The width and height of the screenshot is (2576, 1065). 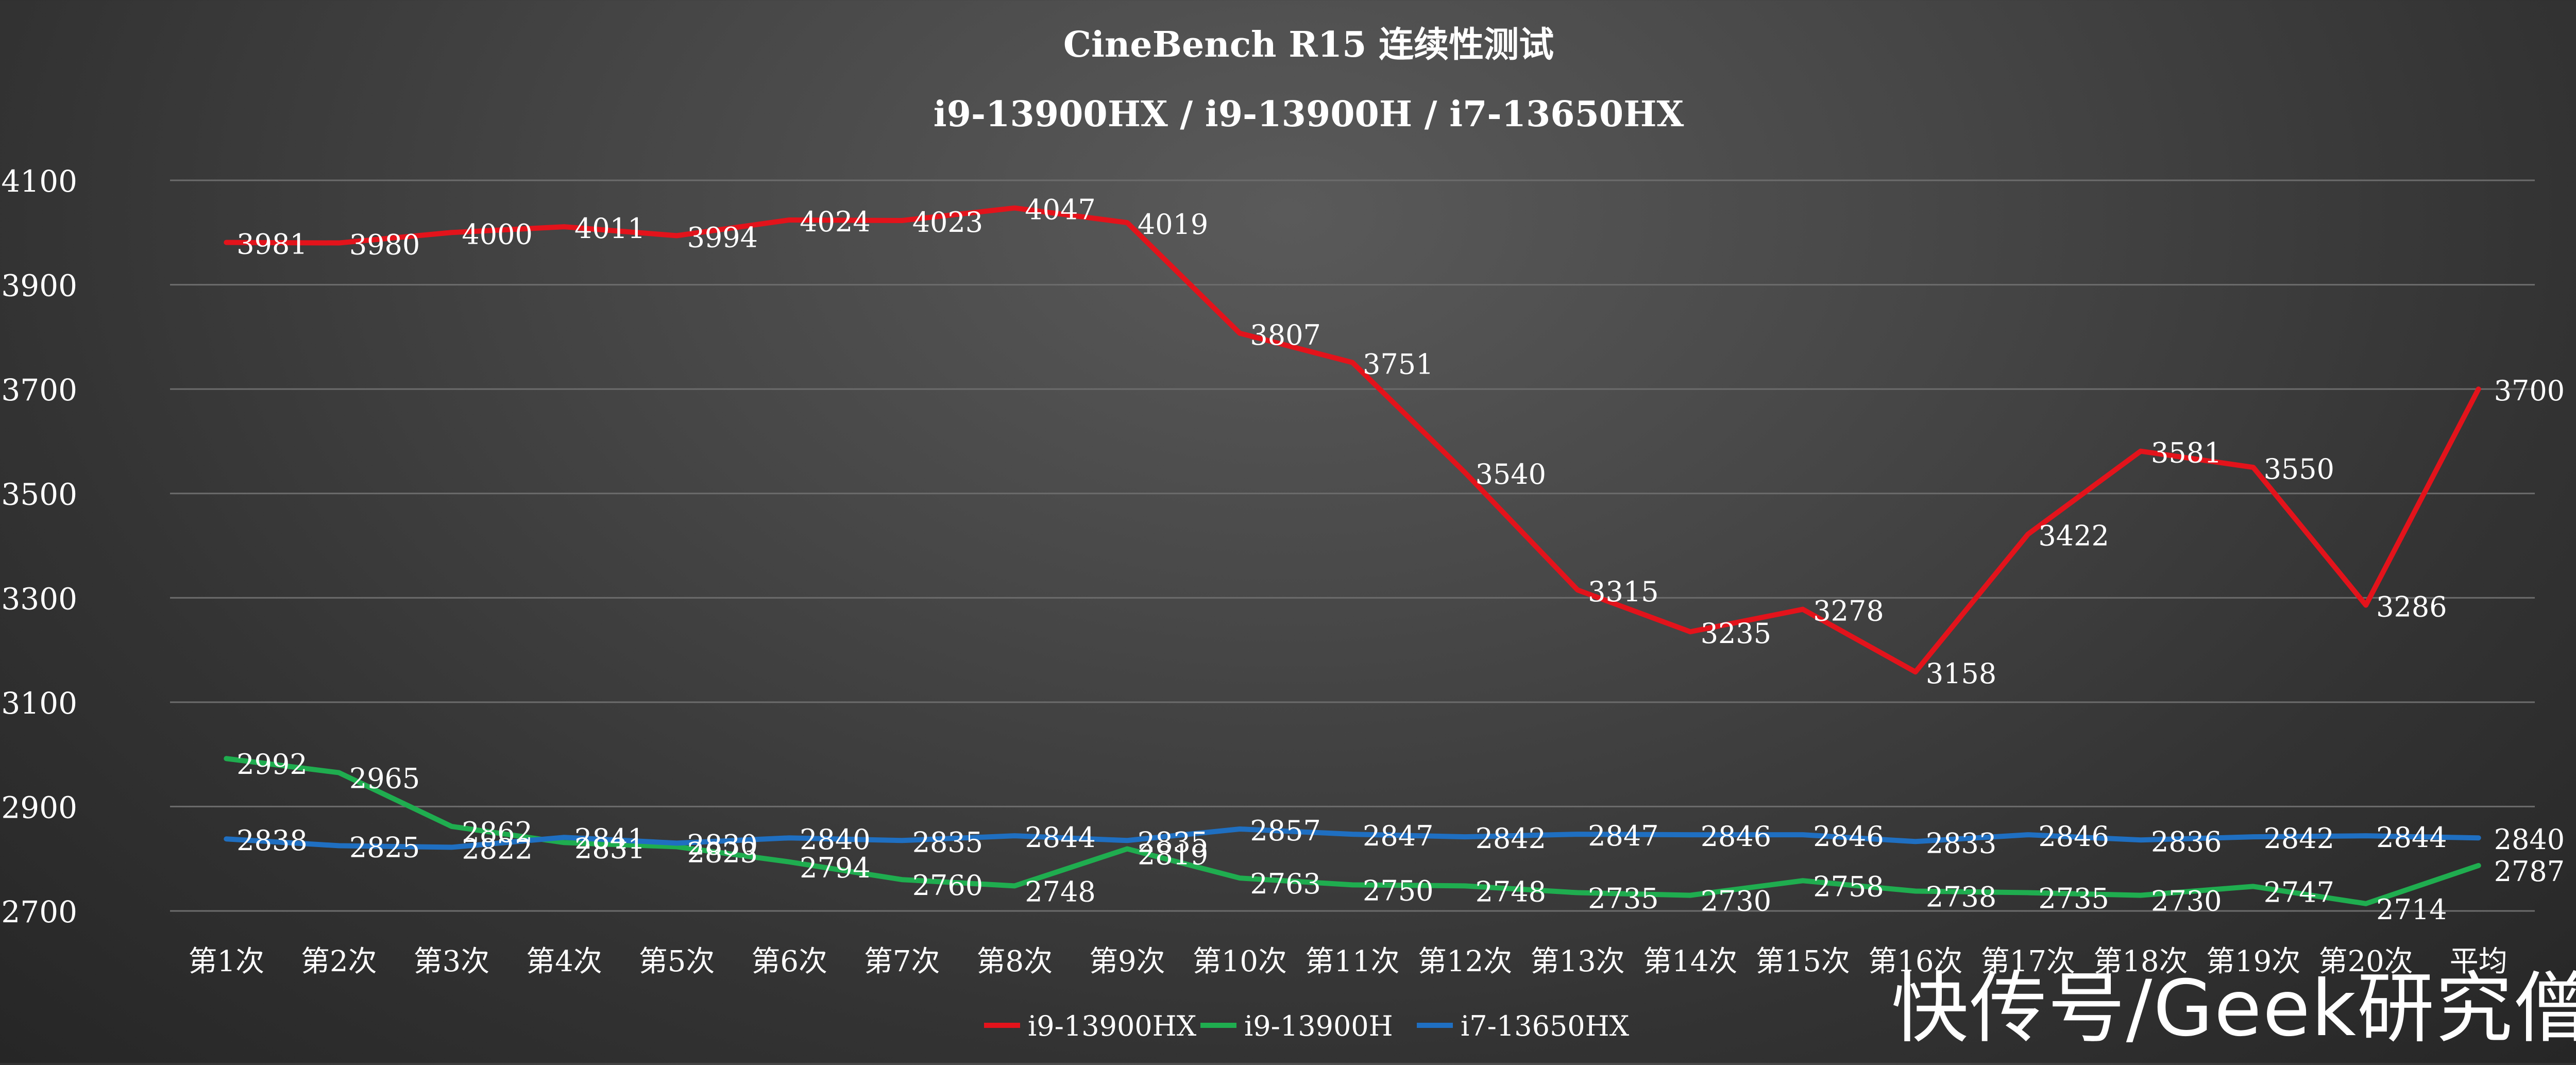 I want to click on legend-label: i9-13900HX, so click(x=1112, y=1026).